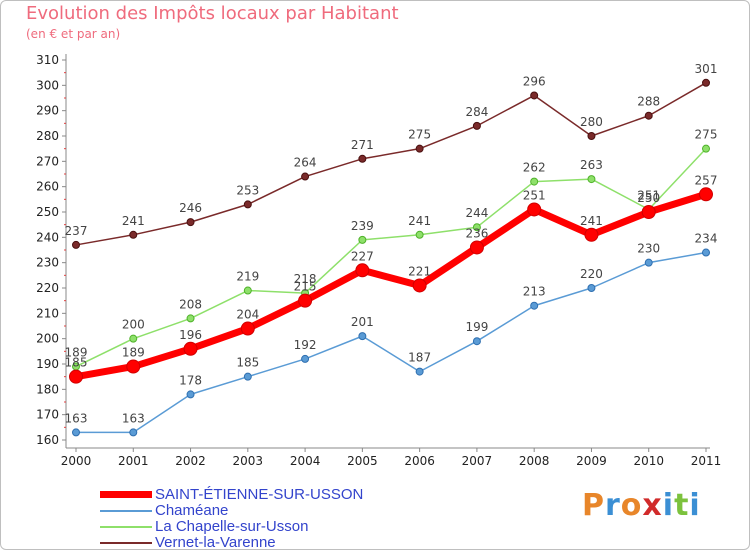 The image size is (750, 551). What do you see at coordinates (591, 274) in the screenshot?
I see `data-label: 220` at bounding box center [591, 274].